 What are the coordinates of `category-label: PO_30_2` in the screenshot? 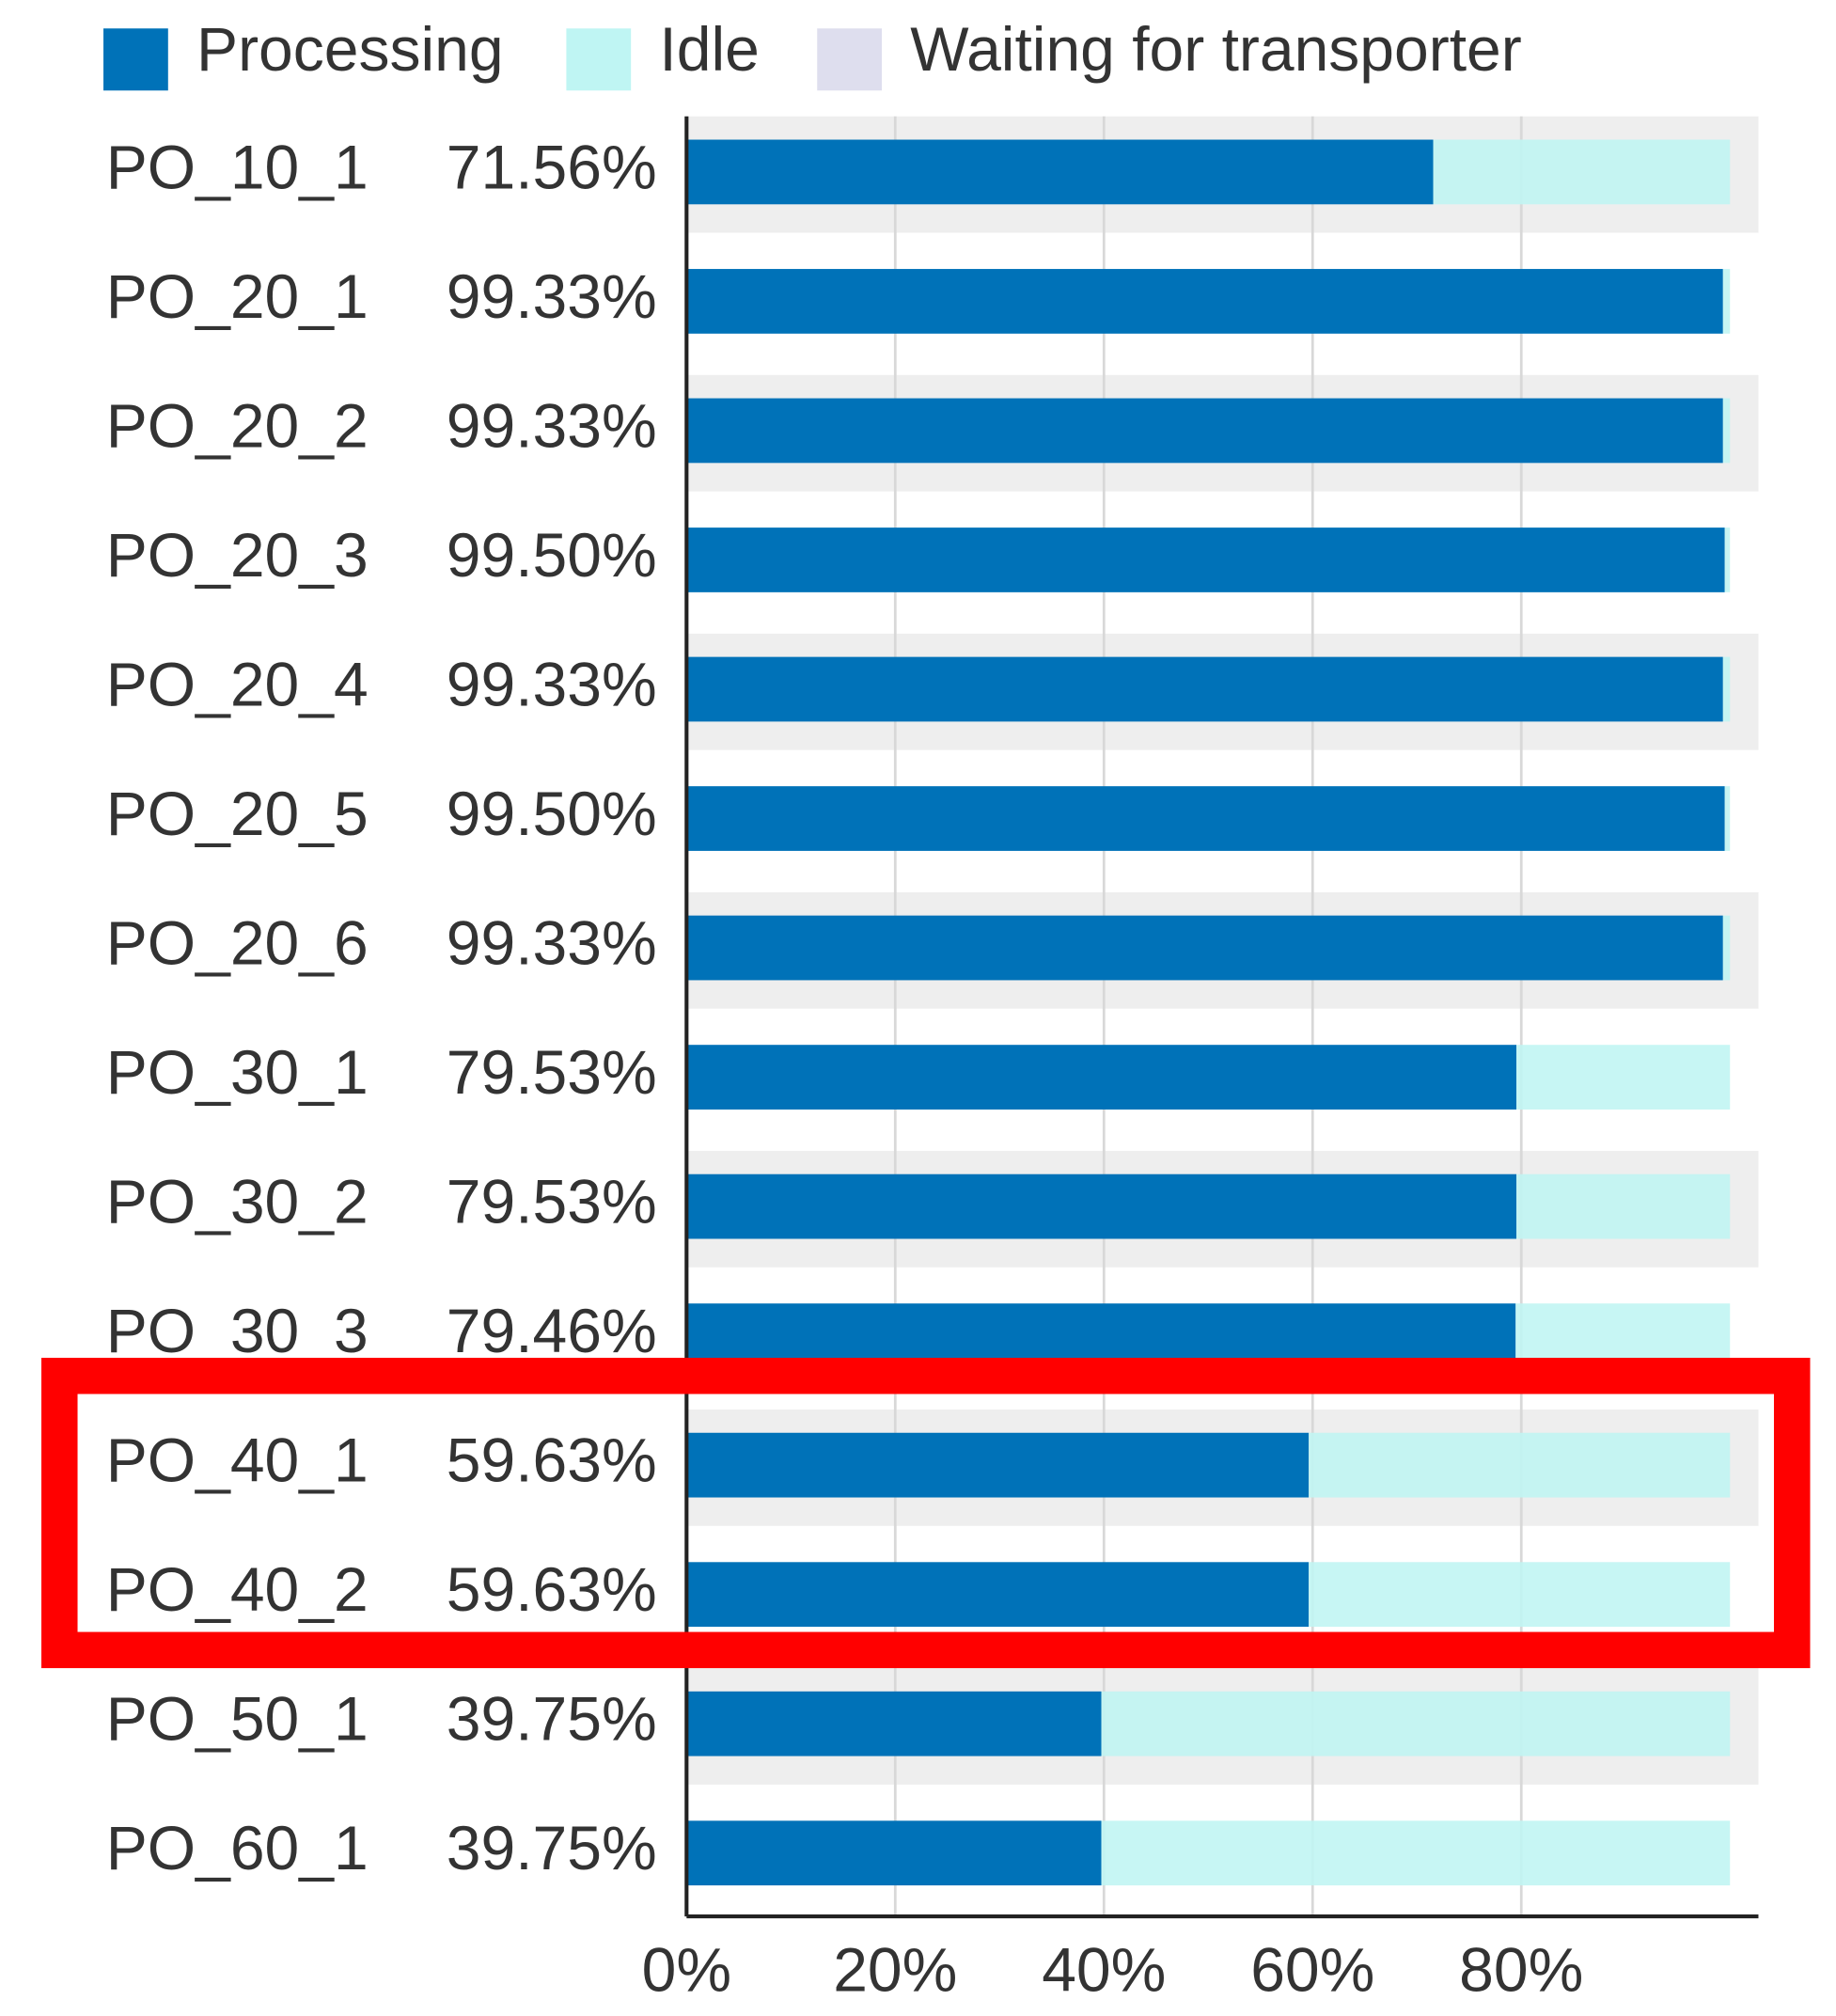 It's located at (237, 1201).